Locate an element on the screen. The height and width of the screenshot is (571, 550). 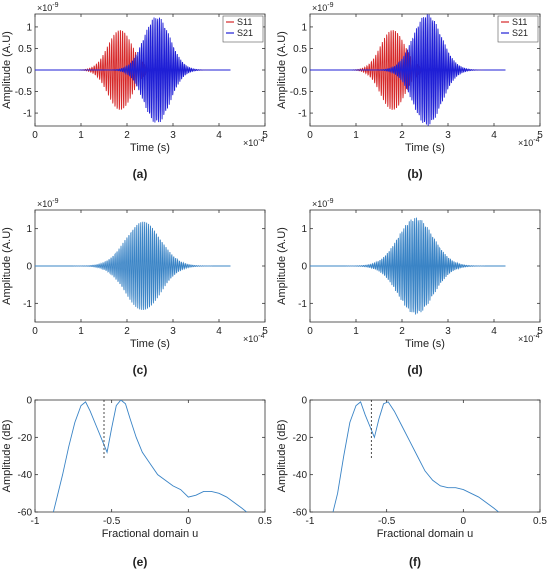
legend-entry: S21 is located at coordinates (520, 33).